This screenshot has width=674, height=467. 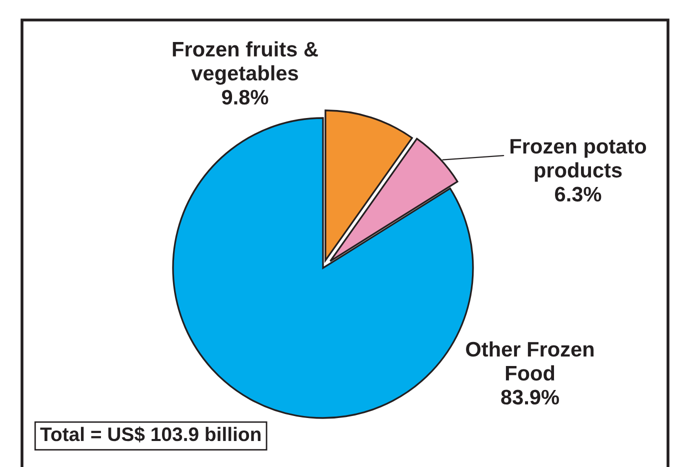 What do you see at coordinates (530, 361) in the screenshot?
I see `slice-label: Other Frozen Food` at bounding box center [530, 361].